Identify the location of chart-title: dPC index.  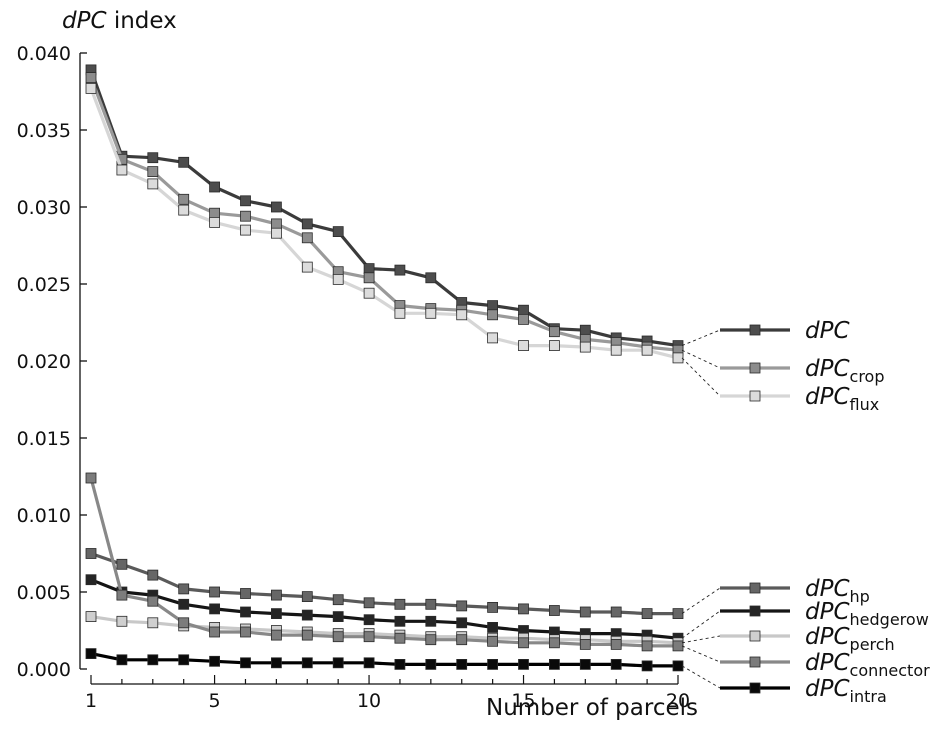
(119, 21).